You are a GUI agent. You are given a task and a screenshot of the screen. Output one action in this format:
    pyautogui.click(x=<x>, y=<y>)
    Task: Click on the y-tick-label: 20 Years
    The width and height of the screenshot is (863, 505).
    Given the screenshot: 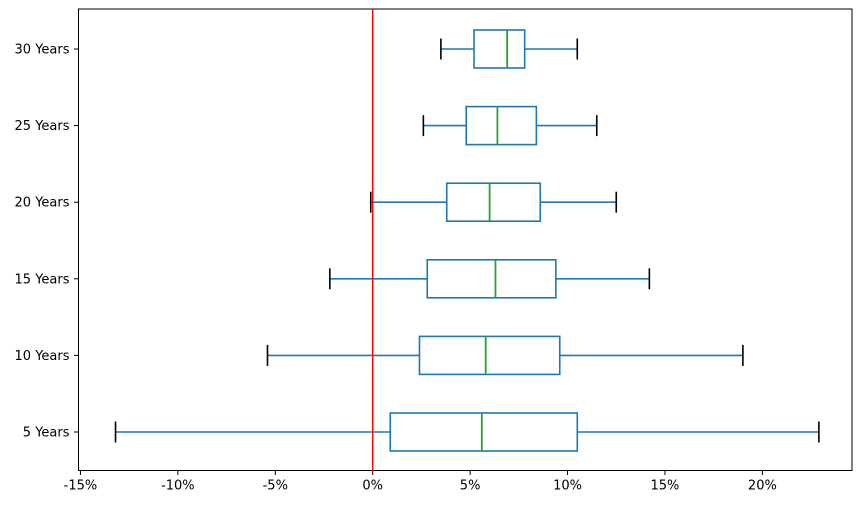 What is the action you would take?
    pyautogui.click(x=42, y=203)
    